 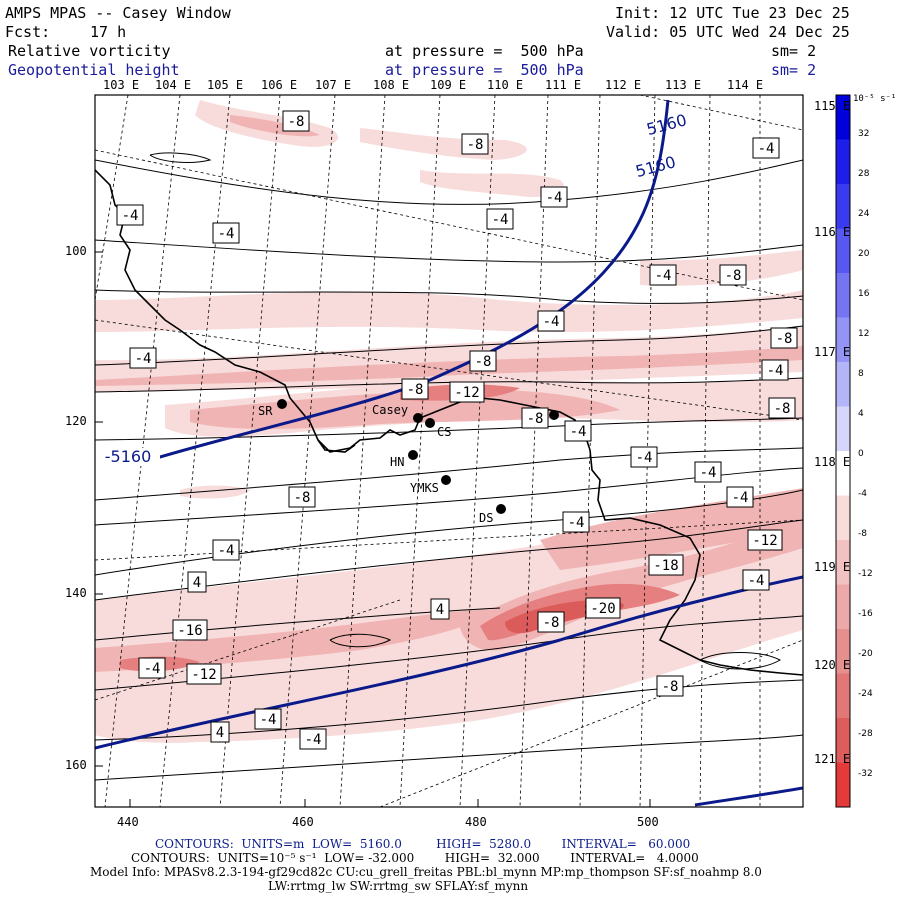 I want to click on y-axis-label: 120, so click(x=76, y=421).